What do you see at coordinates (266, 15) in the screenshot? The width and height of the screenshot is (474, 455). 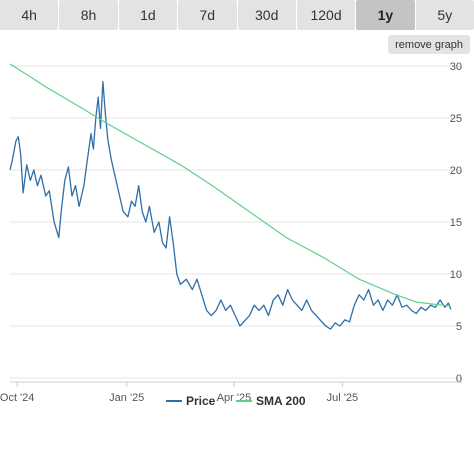 I see `range-tab-30d: 30d` at bounding box center [266, 15].